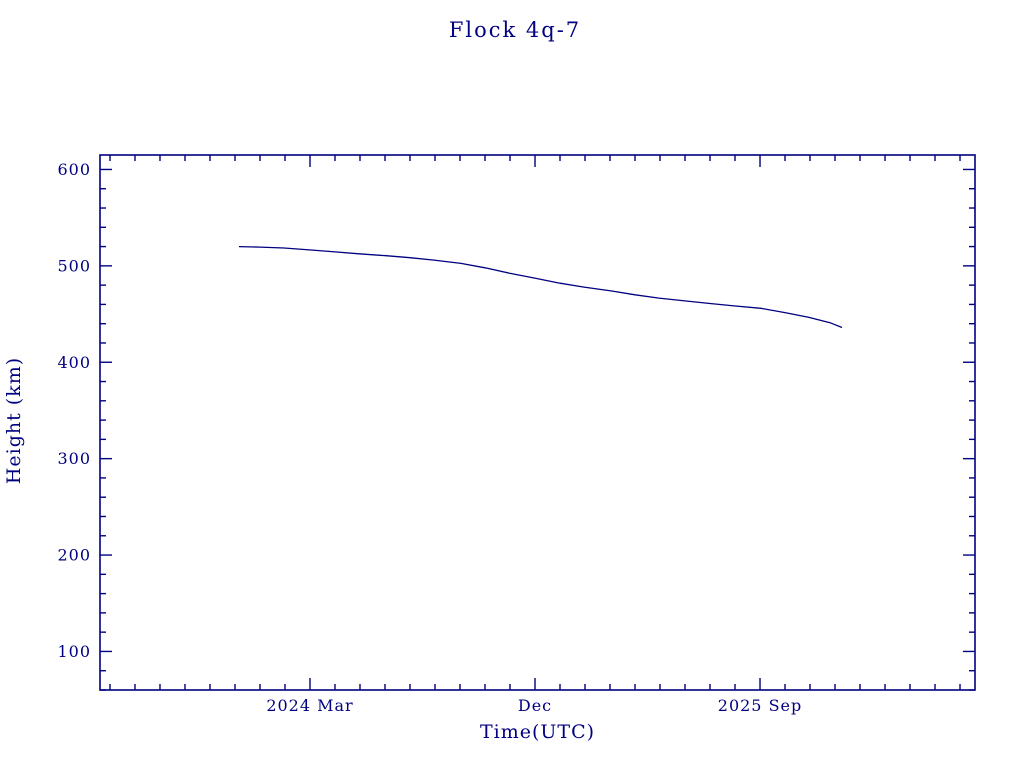 This screenshot has width=1024, height=768. What do you see at coordinates (515, 30) in the screenshot?
I see `chart-title: Flock 4q-7` at bounding box center [515, 30].